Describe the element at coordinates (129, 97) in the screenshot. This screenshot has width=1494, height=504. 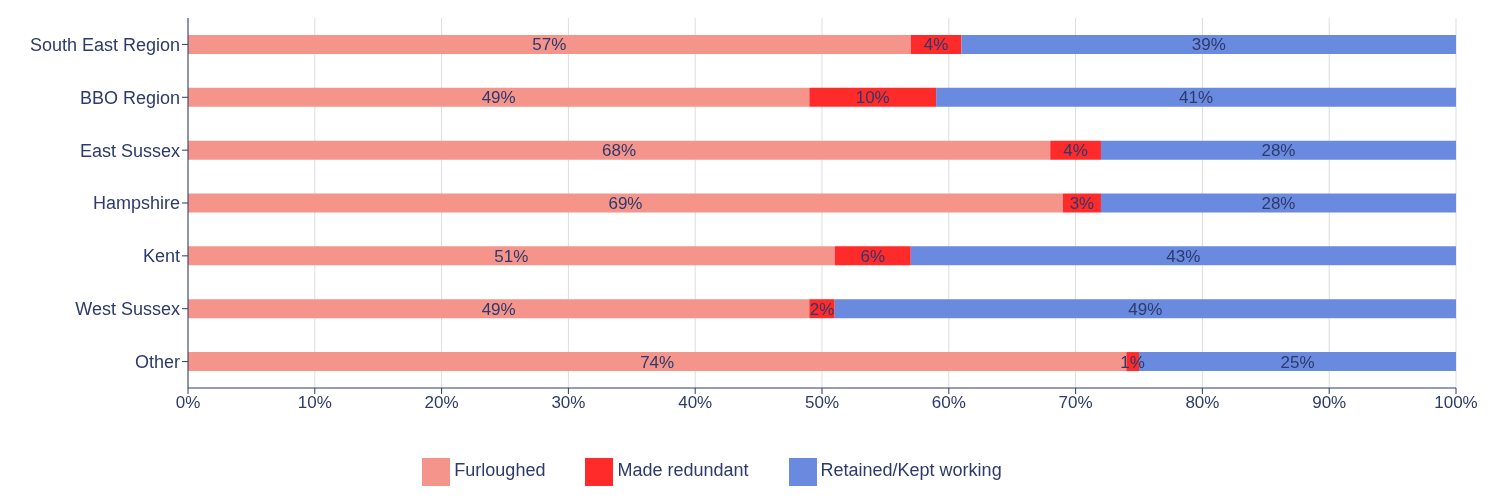
I see `y-tick-label: BBO Region` at that location.